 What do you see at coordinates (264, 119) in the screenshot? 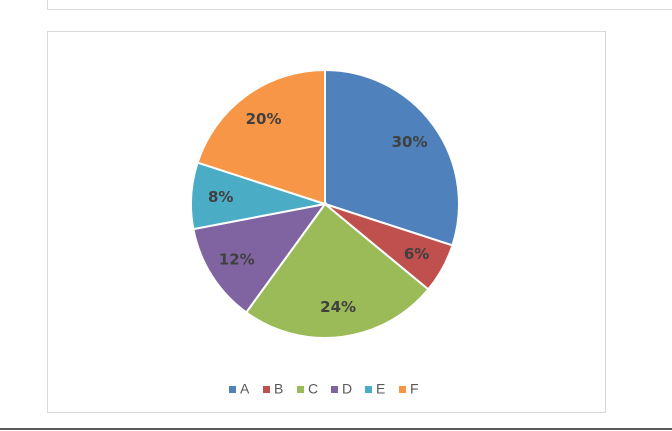
I see `data-label: 20%` at bounding box center [264, 119].